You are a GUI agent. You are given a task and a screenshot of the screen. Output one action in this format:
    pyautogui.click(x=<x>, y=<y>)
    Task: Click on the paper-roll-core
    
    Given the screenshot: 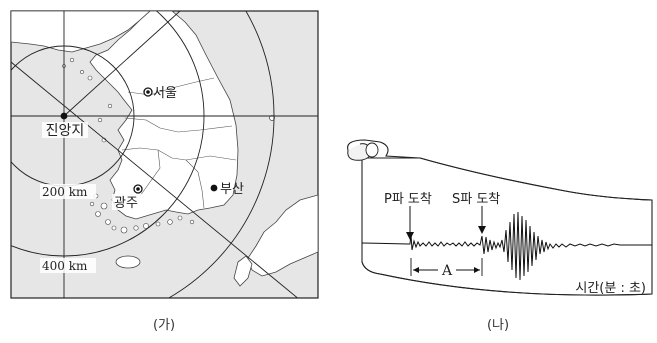 What is the action you would take?
    pyautogui.click(x=372, y=150)
    